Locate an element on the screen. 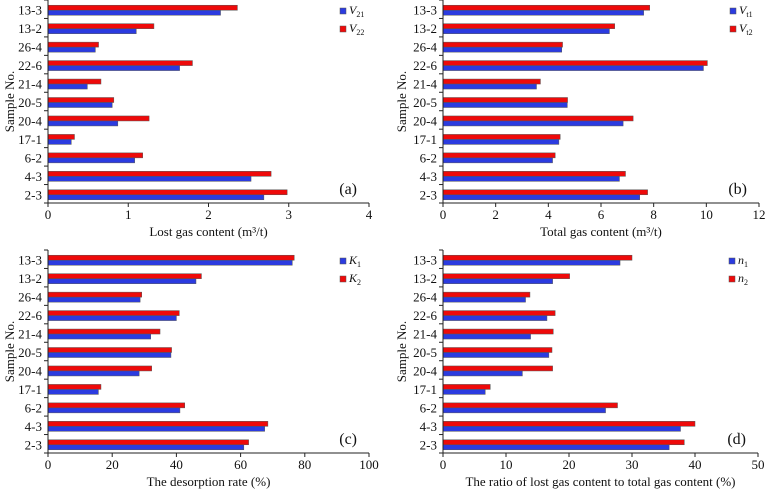  bar-17-1-Vt2 is located at coordinates (501, 137).